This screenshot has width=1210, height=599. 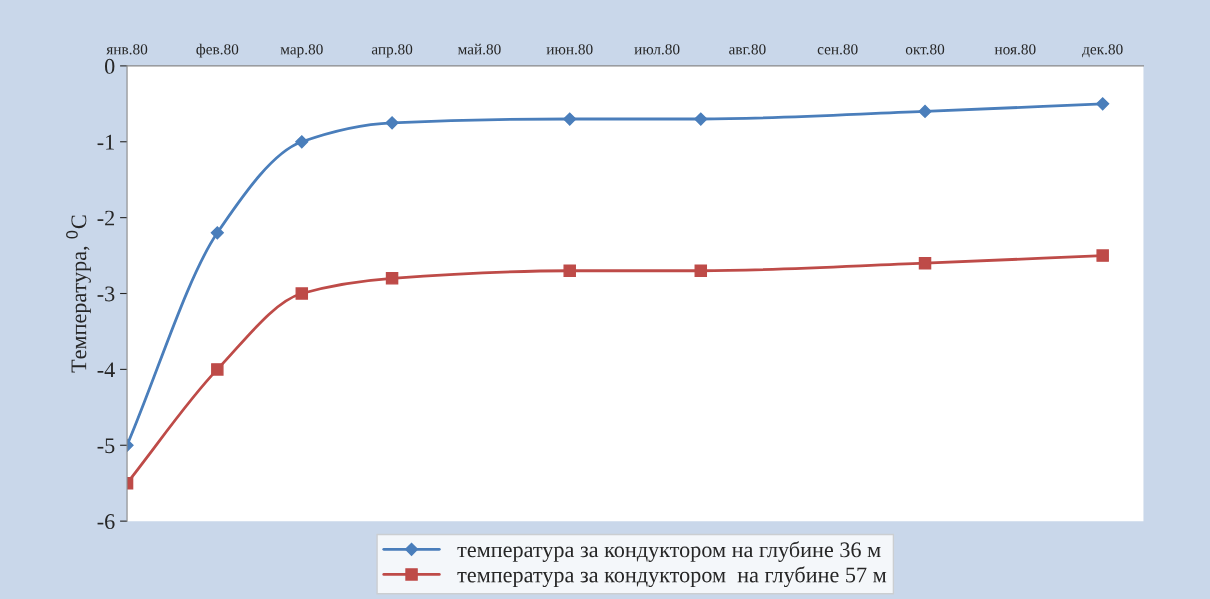 What do you see at coordinates (672, 577) in the screenshot?
I see `legend-label: температура за кондуктором на глубине 57 м` at bounding box center [672, 577].